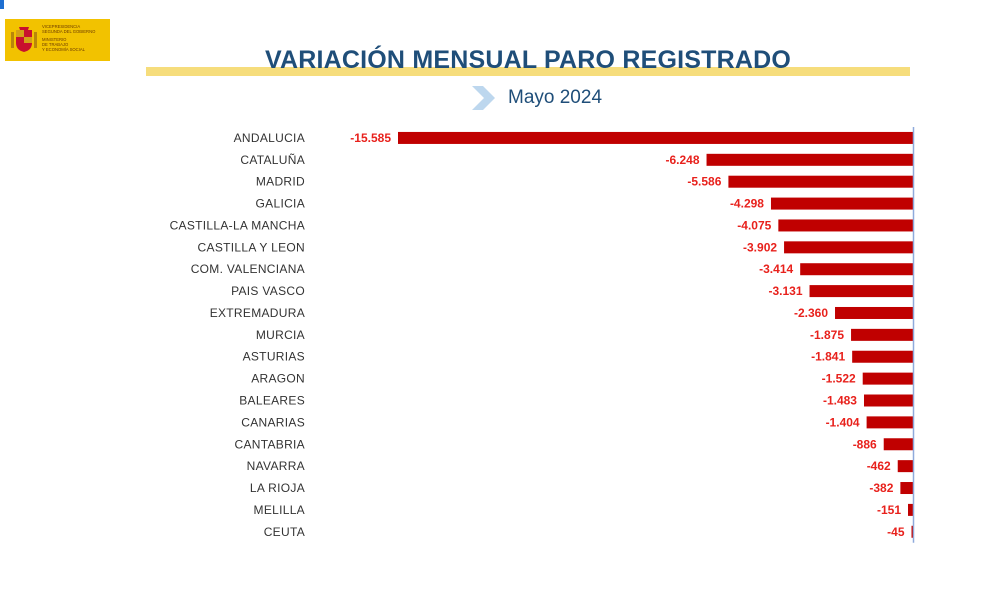  Describe the element at coordinates (843, 422) in the screenshot. I see `value-label: -1.404` at that location.